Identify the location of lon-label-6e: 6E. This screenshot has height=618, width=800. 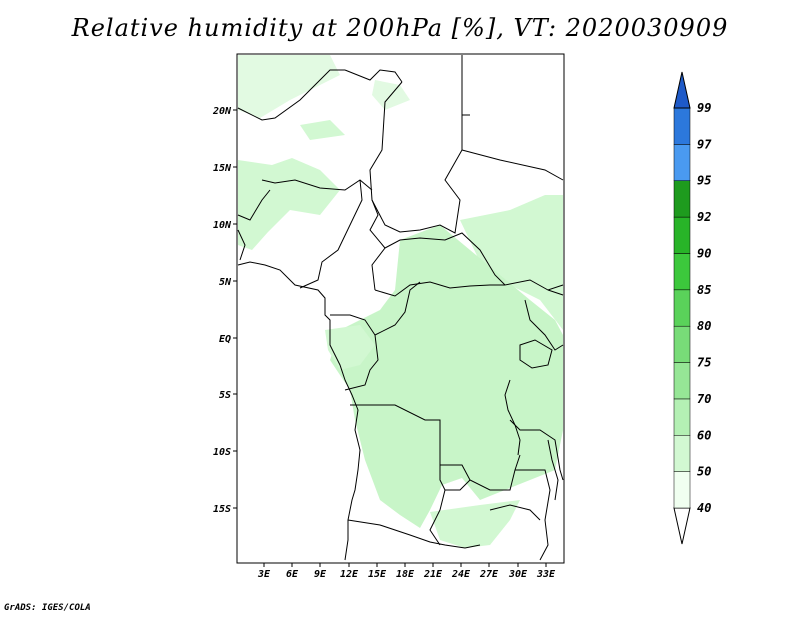
(292, 574).